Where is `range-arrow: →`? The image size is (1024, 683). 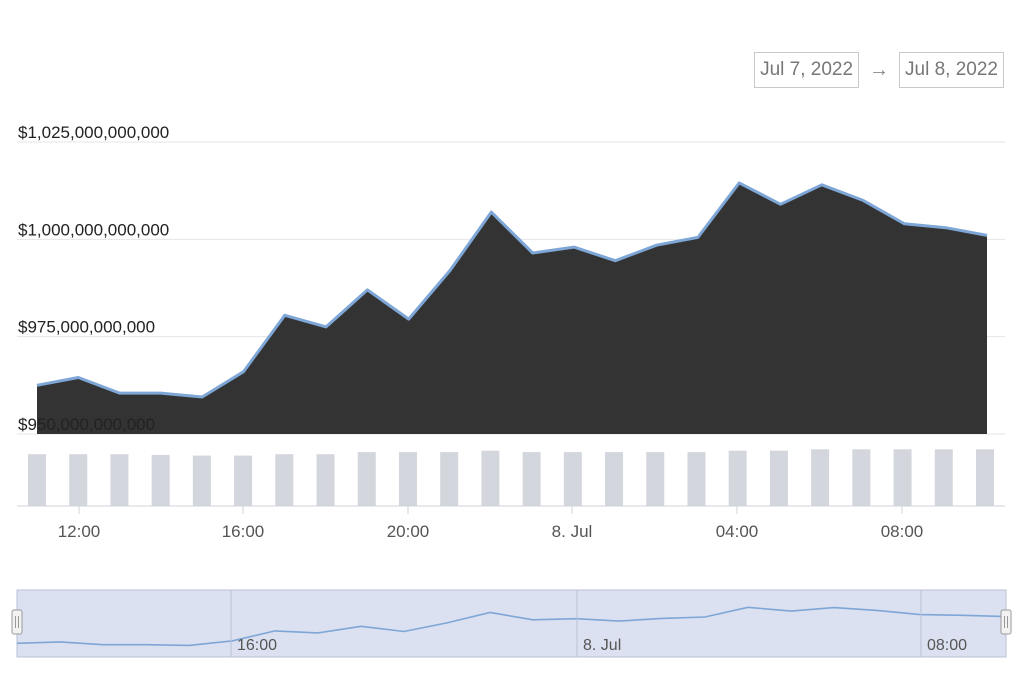
range-arrow: → is located at coordinates (879, 69).